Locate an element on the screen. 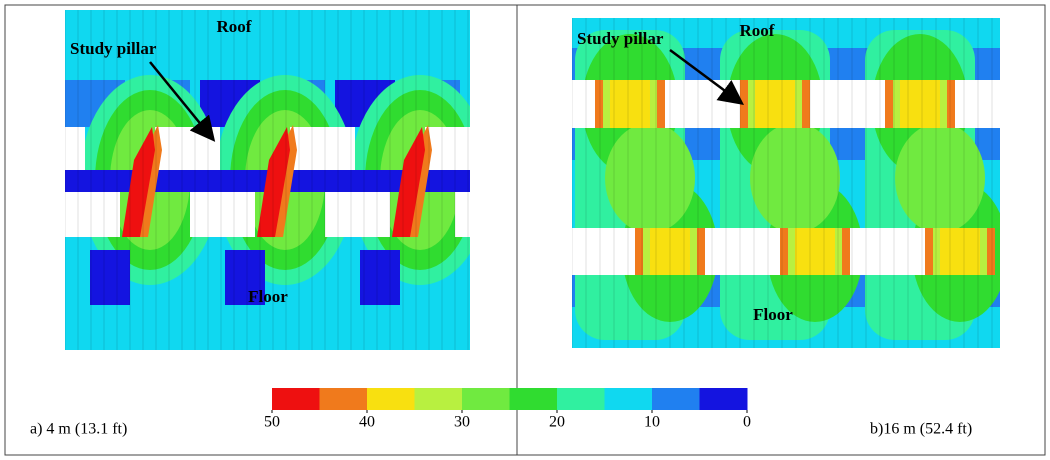 Image resolution: width=1050 pixels, height=460 pixels. caption: a) 4 m (13.1 ft) is located at coordinates (78, 429).